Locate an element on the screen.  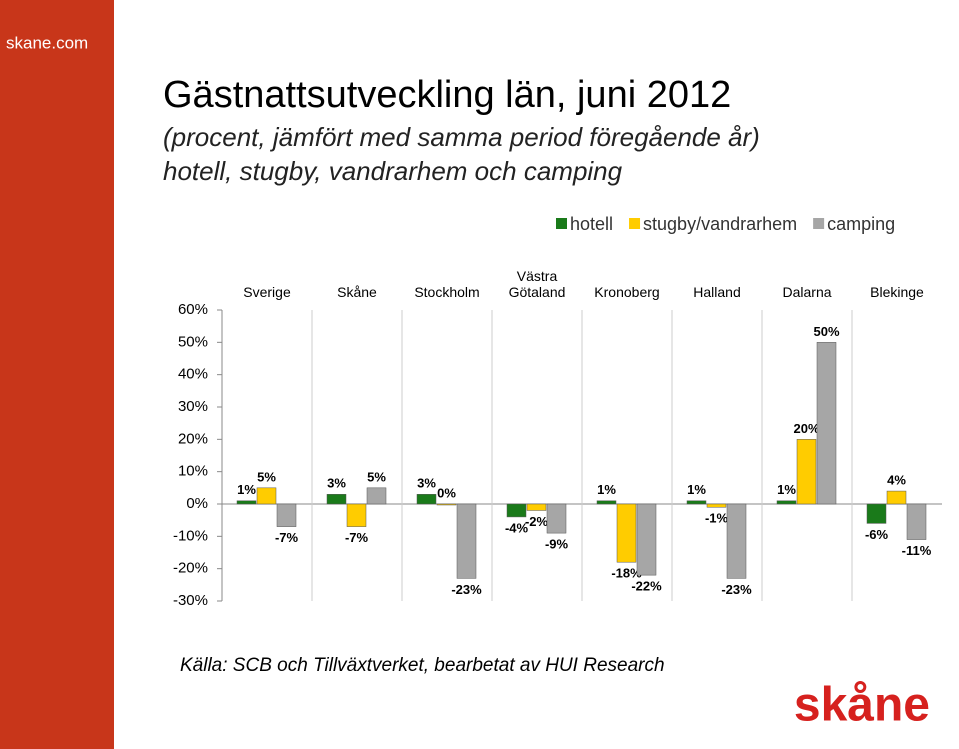
chart-subtitle: hotell, stugby, vandrarhem och camping is located at coordinates (393, 171).